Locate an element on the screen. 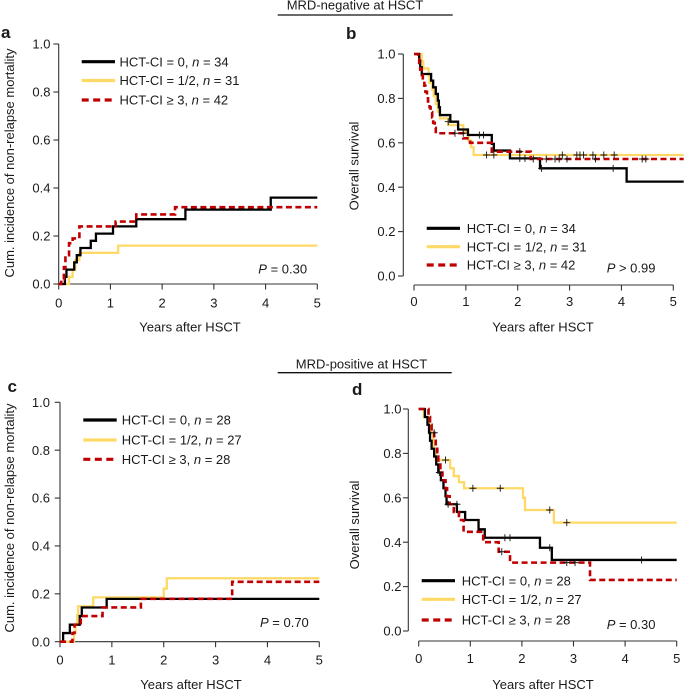 This screenshot has width=685, height=690. legend-label: HCT-CI ≥ 3, n = 28 is located at coordinates (176, 459).